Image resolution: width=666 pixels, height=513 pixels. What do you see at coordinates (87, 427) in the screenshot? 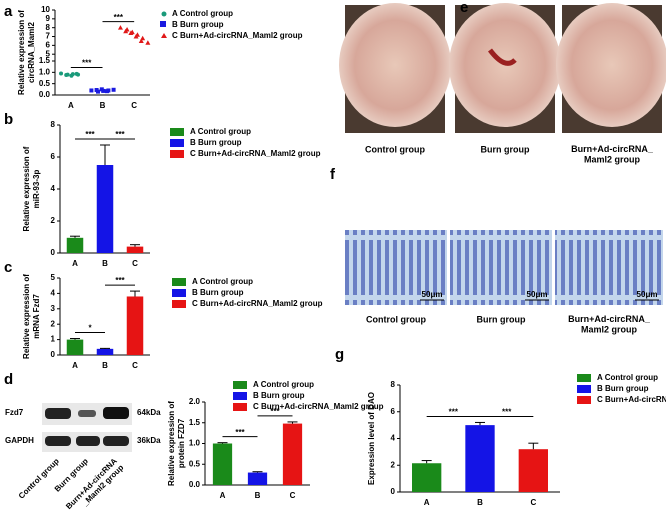
I see `western-blot` at bounding box center [87, 427].